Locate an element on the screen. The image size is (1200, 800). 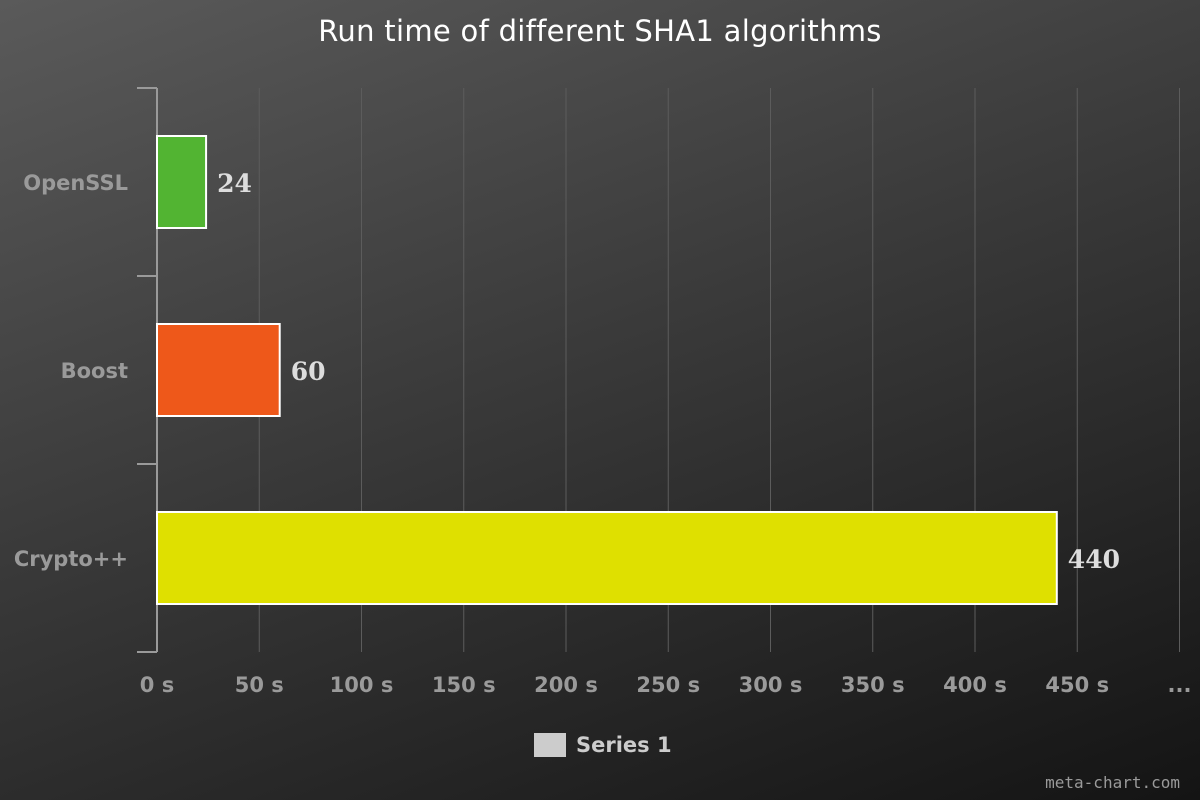
watermark: meta-chart.com is located at coordinates (1112, 782).